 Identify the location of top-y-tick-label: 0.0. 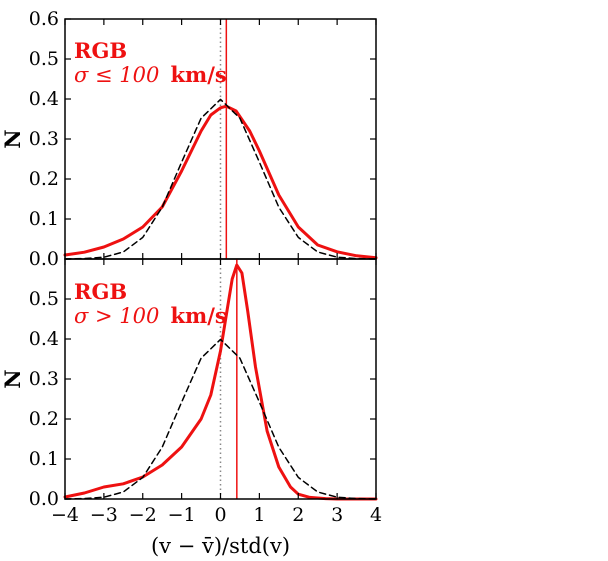
(44, 259).